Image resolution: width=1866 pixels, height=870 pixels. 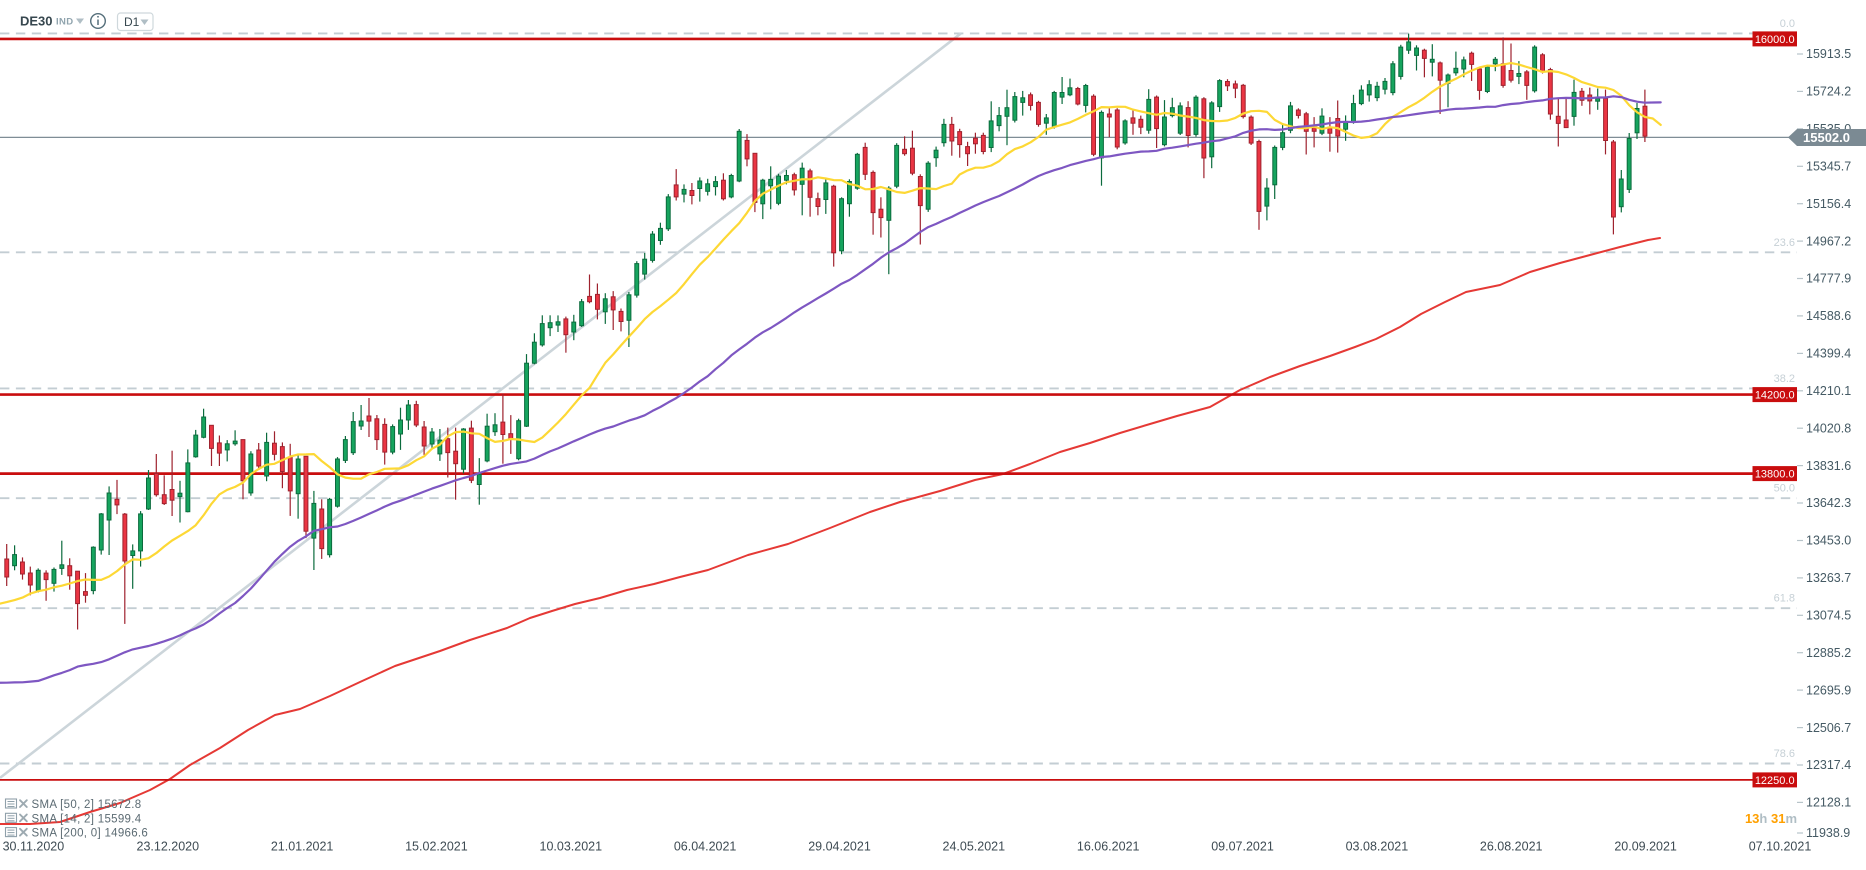 What do you see at coordinates (1645, 847) in the screenshot?
I see `svg-text: 20.09.2021` at bounding box center [1645, 847].